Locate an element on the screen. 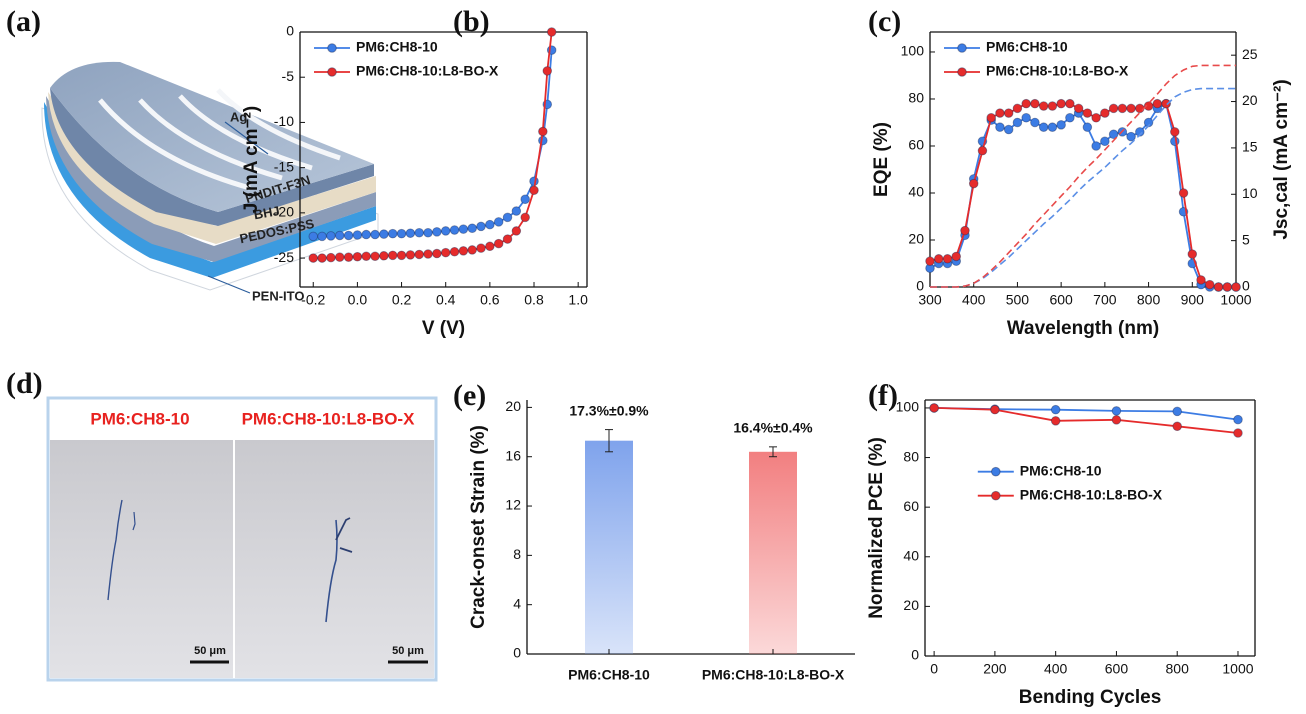 This screenshot has width=1306, height=714. micrograph is located at coordinates (334, 559).